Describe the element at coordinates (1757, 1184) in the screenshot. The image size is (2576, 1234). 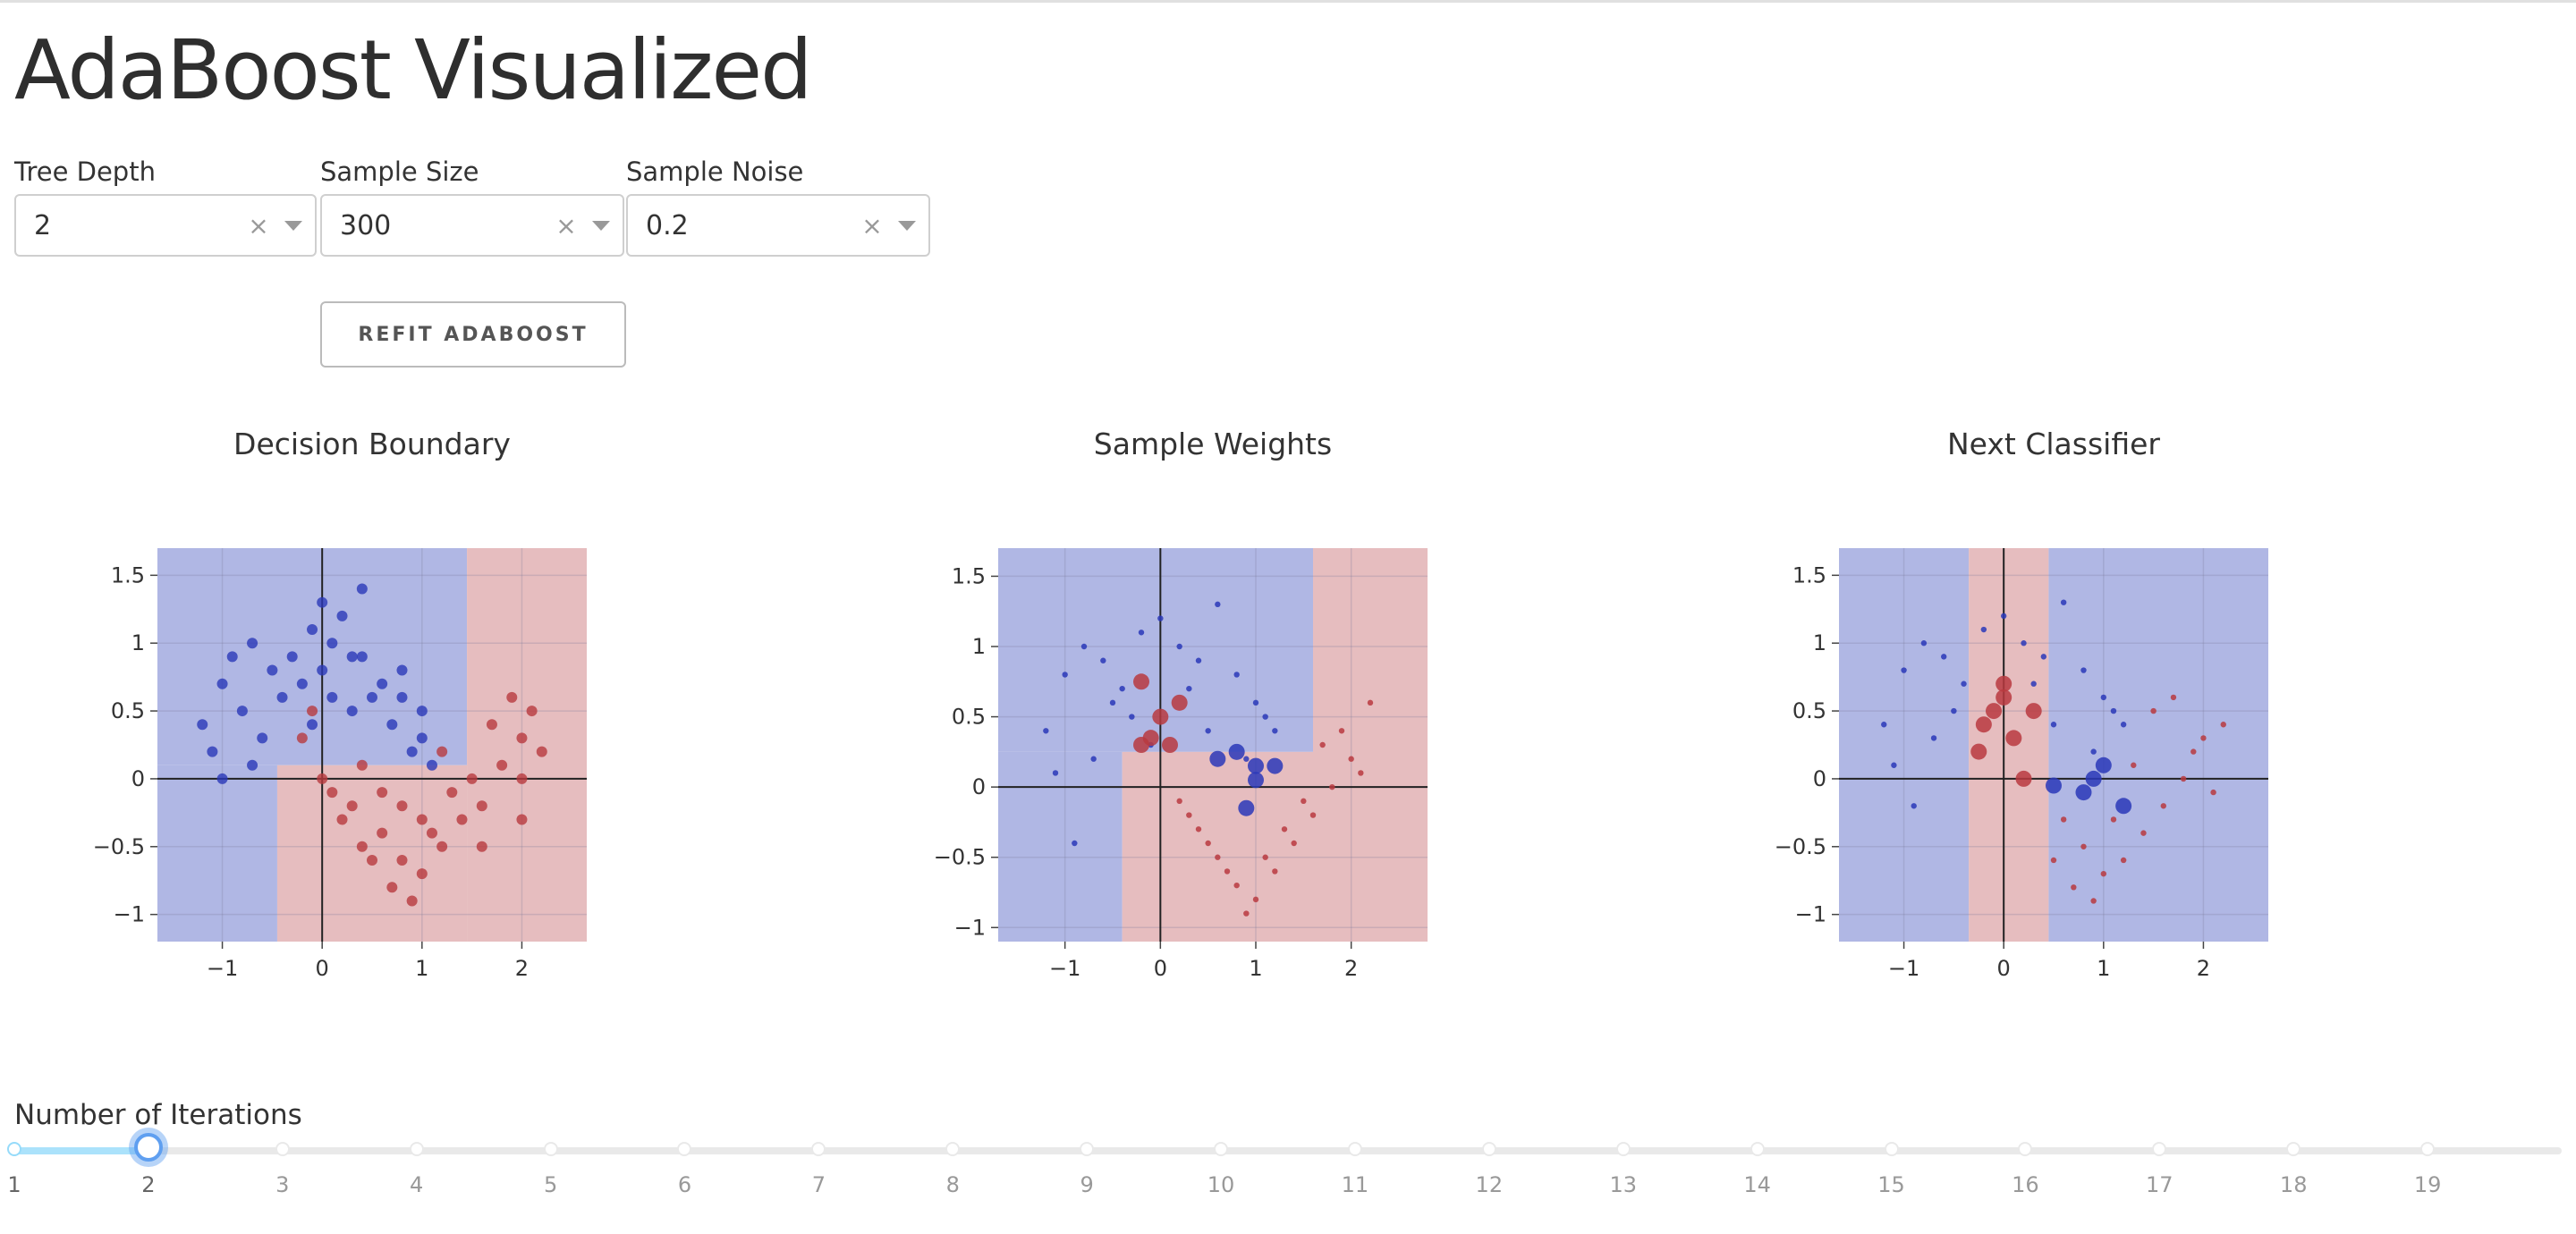
I see `slider-mark-label: 14` at that location.